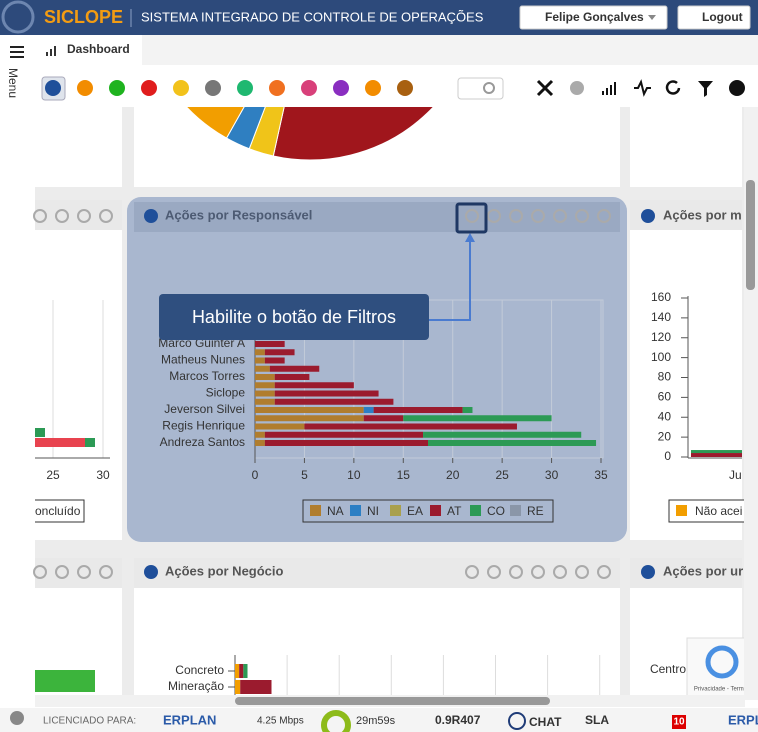  What do you see at coordinates (705, 89) in the screenshot?
I see `filter-icon` at bounding box center [705, 89].